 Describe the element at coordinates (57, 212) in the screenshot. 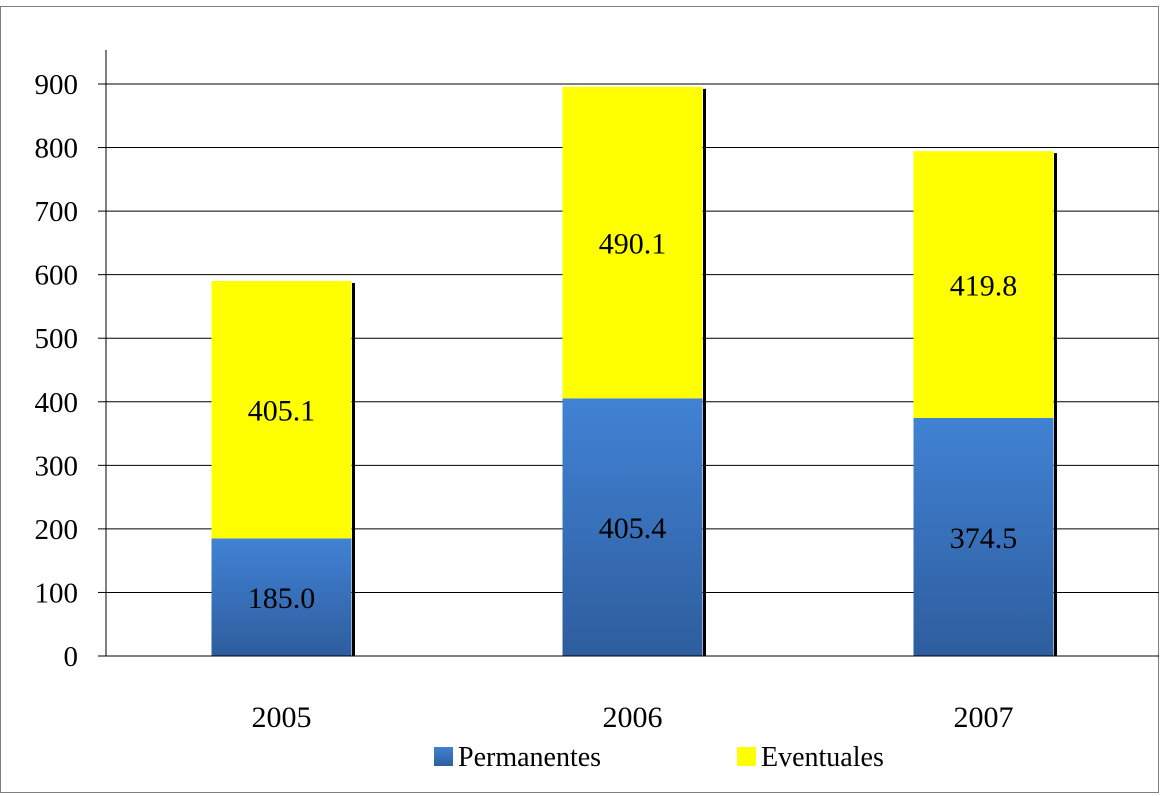

I see `y-tick-label: 700` at that location.